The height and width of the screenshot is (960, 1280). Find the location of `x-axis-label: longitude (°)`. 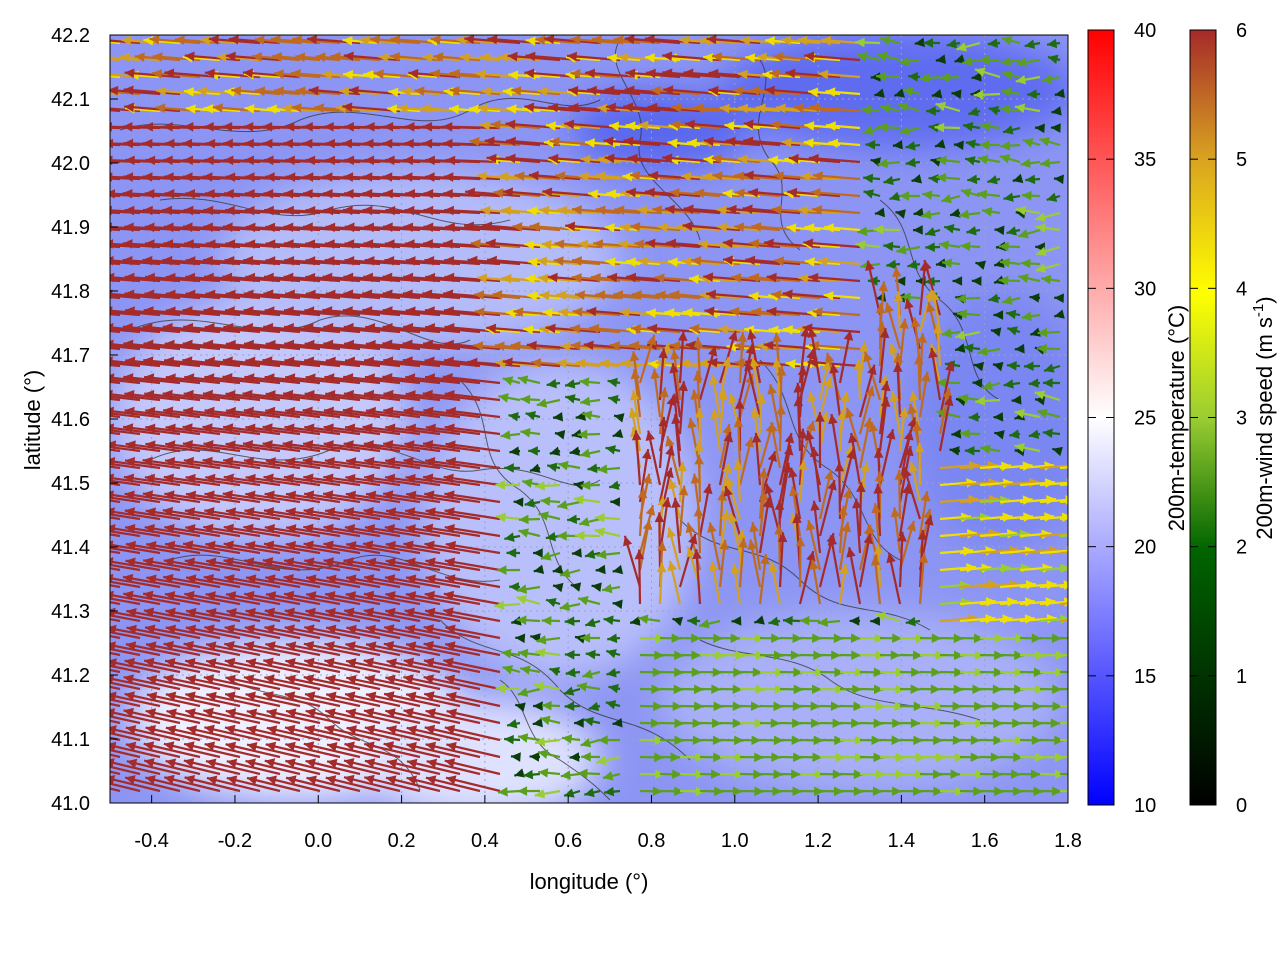

x-axis-label: longitude (°) is located at coordinates (589, 881).